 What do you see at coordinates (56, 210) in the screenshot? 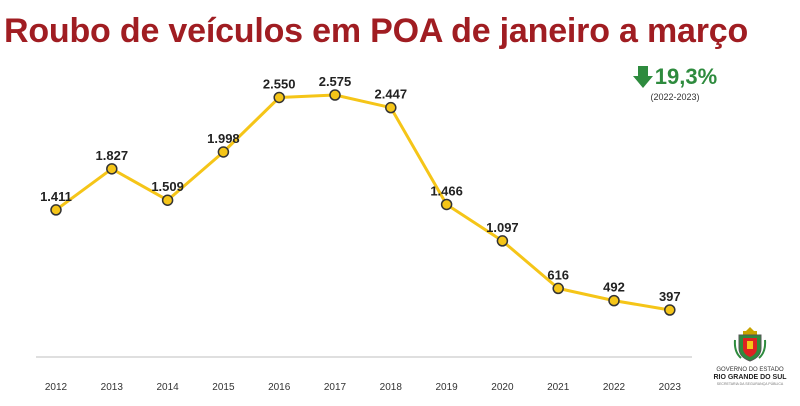
I see `data-point-2012` at bounding box center [56, 210].